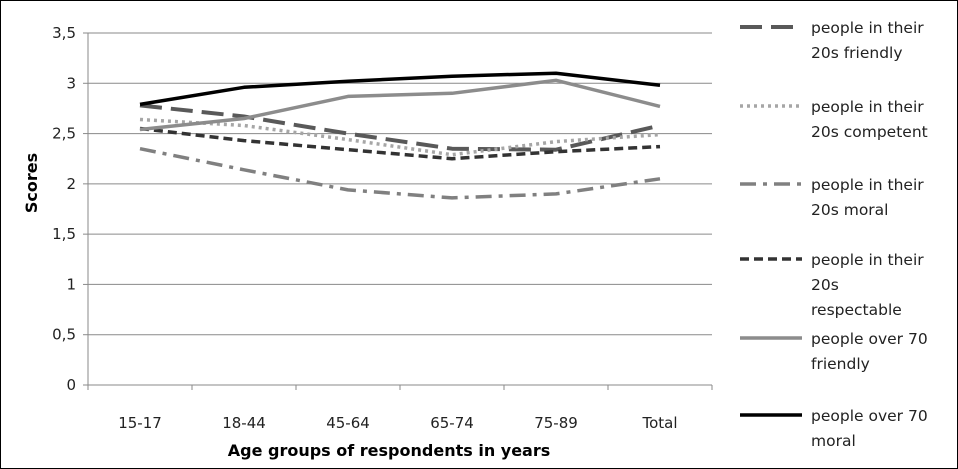 This screenshot has width=958, height=469. Describe the element at coordinates (857, 53) in the screenshot. I see `legend-label-0: 20s friendly` at that location.